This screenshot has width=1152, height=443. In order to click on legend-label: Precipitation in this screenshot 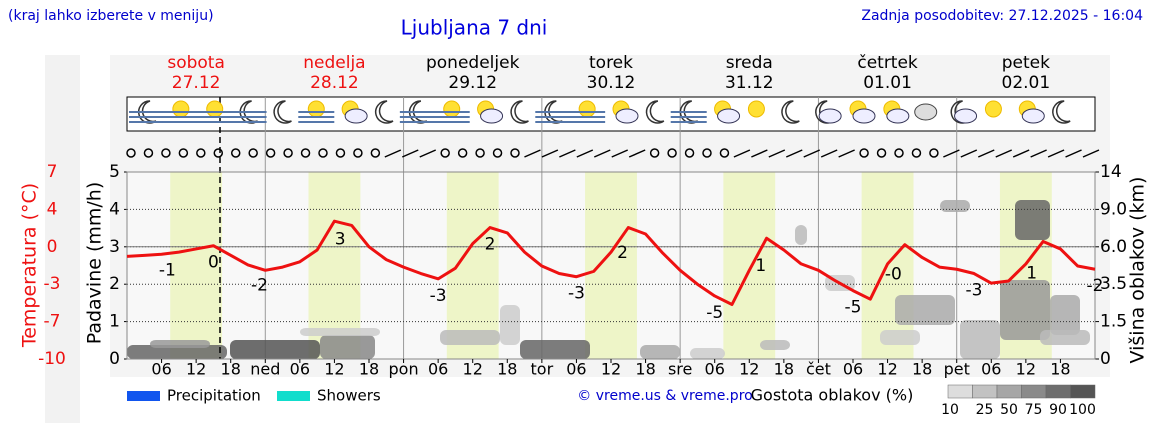, I will do `click(214, 396)`.